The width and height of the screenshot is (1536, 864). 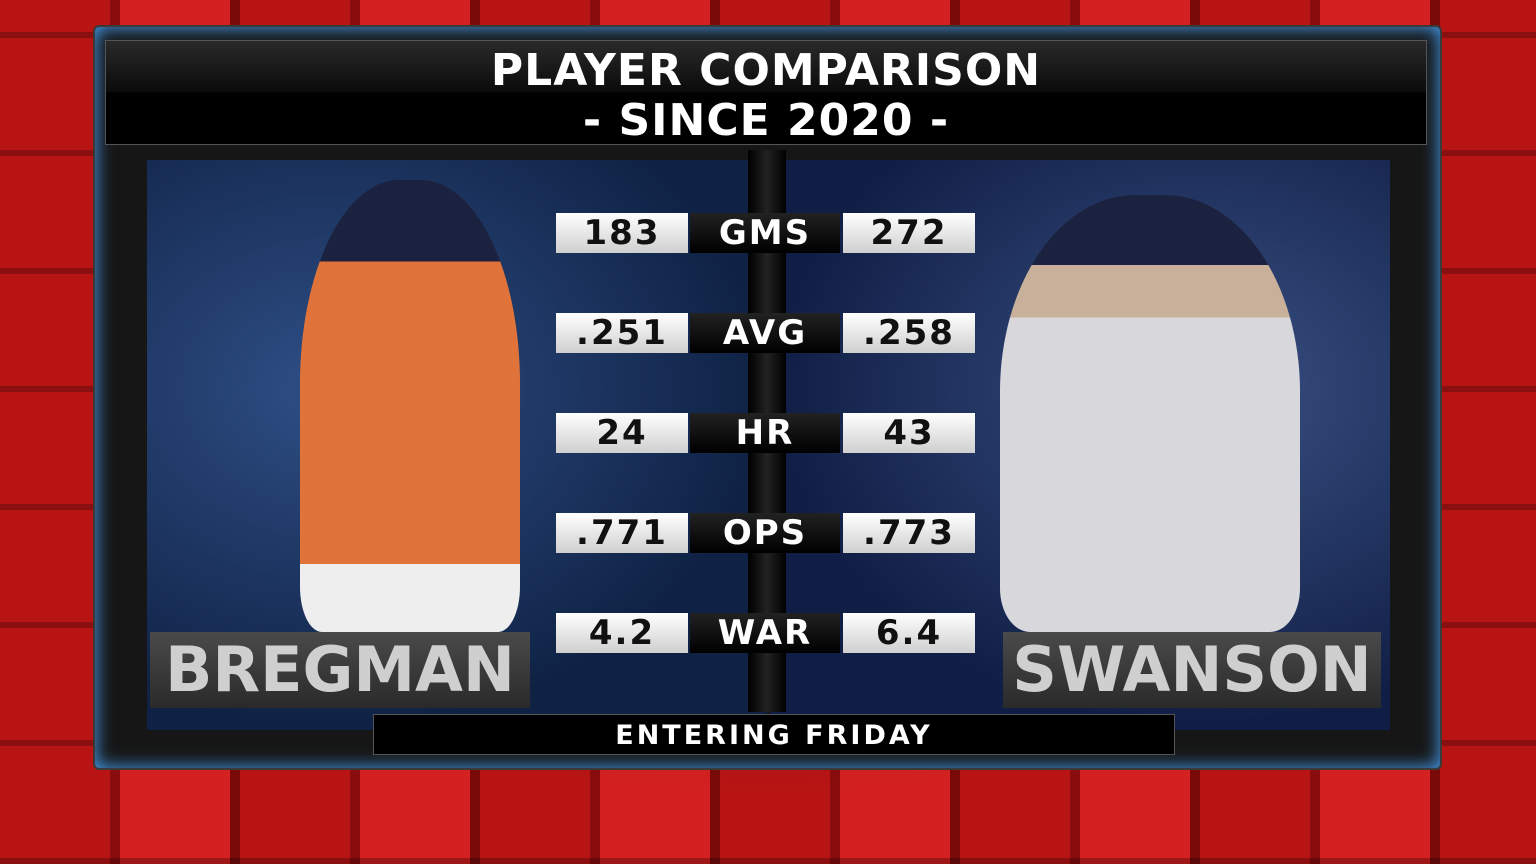 What do you see at coordinates (774, 734) in the screenshot?
I see `footer: ENTERING FRIDAY` at bounding box center [774, 734].